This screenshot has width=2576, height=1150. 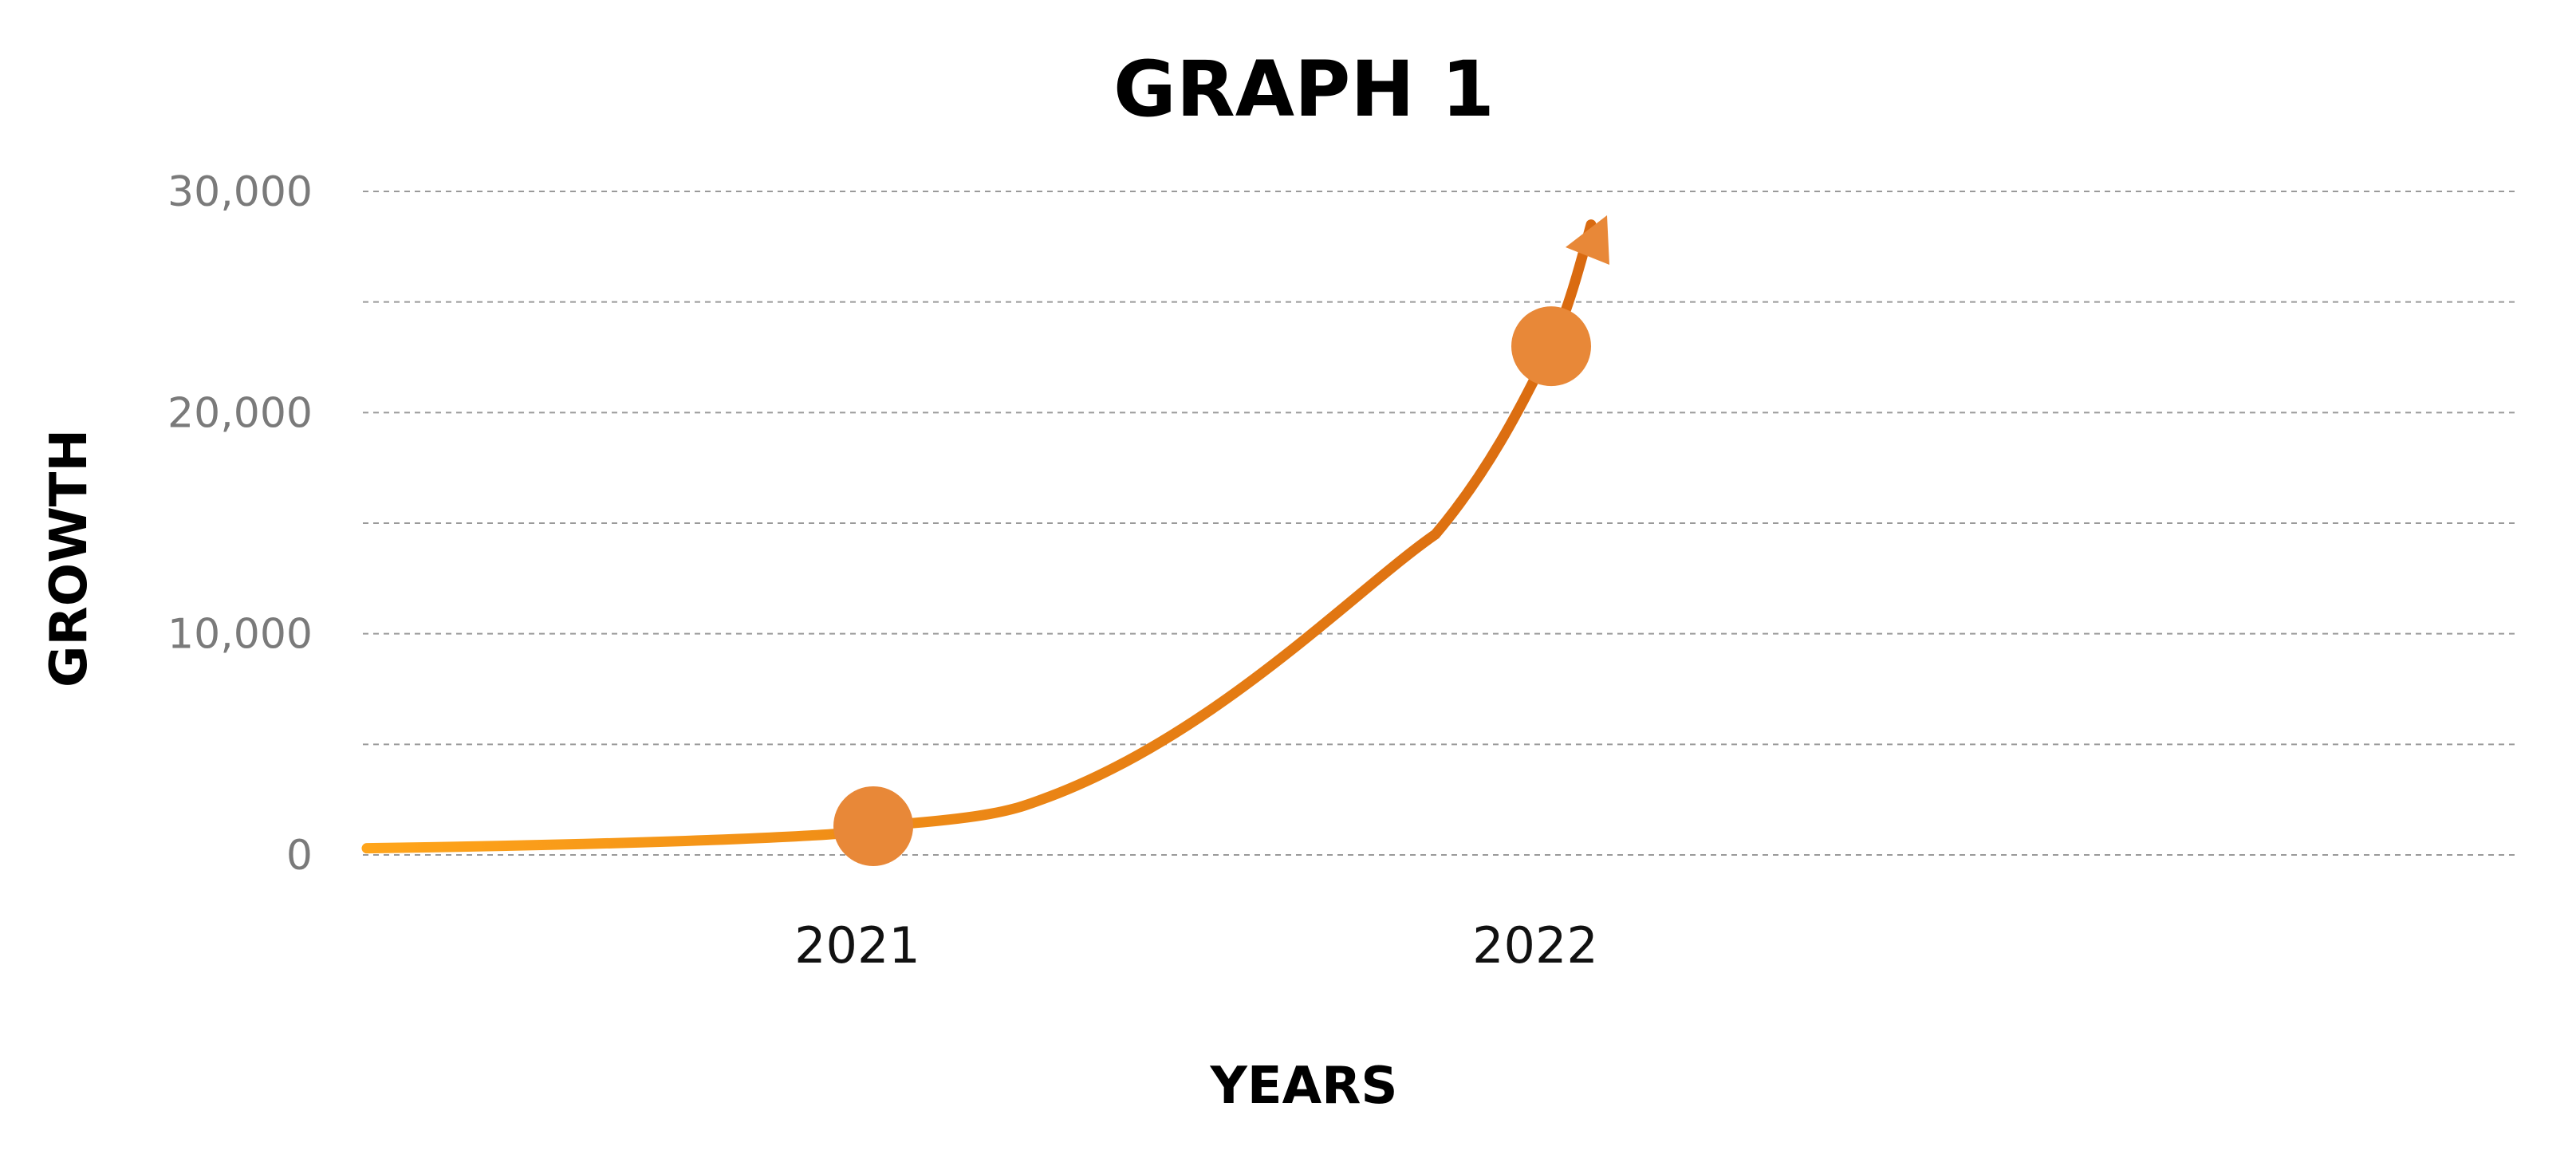 What do you see at coordinates (240, 524) in the screenshot?
I see `y-axis-ticks: 0 10,000 20,000 30,000` at bounding box center [240, 524].